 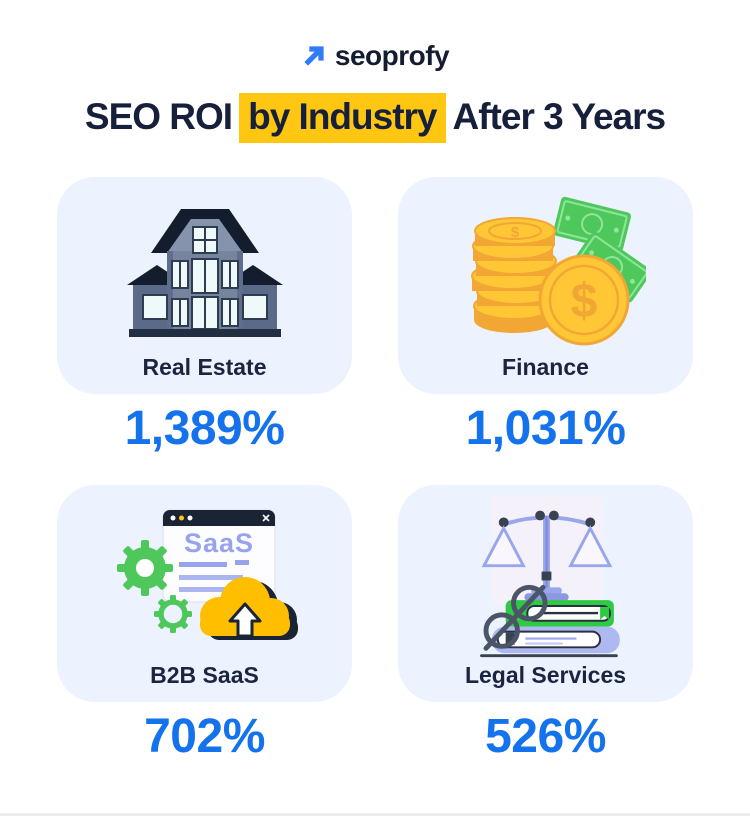 I want to click on industry-cell-real-estate: Real Estate 1,389%, so click(x=204, y=317).